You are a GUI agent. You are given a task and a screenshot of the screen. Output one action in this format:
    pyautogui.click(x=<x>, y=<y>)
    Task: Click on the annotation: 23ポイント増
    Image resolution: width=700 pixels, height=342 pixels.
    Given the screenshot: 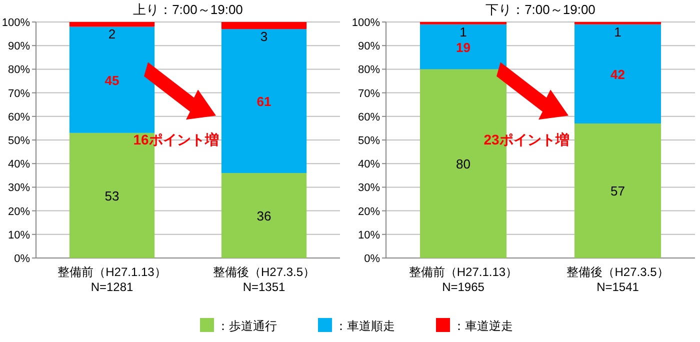 What is the action you would take?
    pyautogui.click(x=527, y=140)
    